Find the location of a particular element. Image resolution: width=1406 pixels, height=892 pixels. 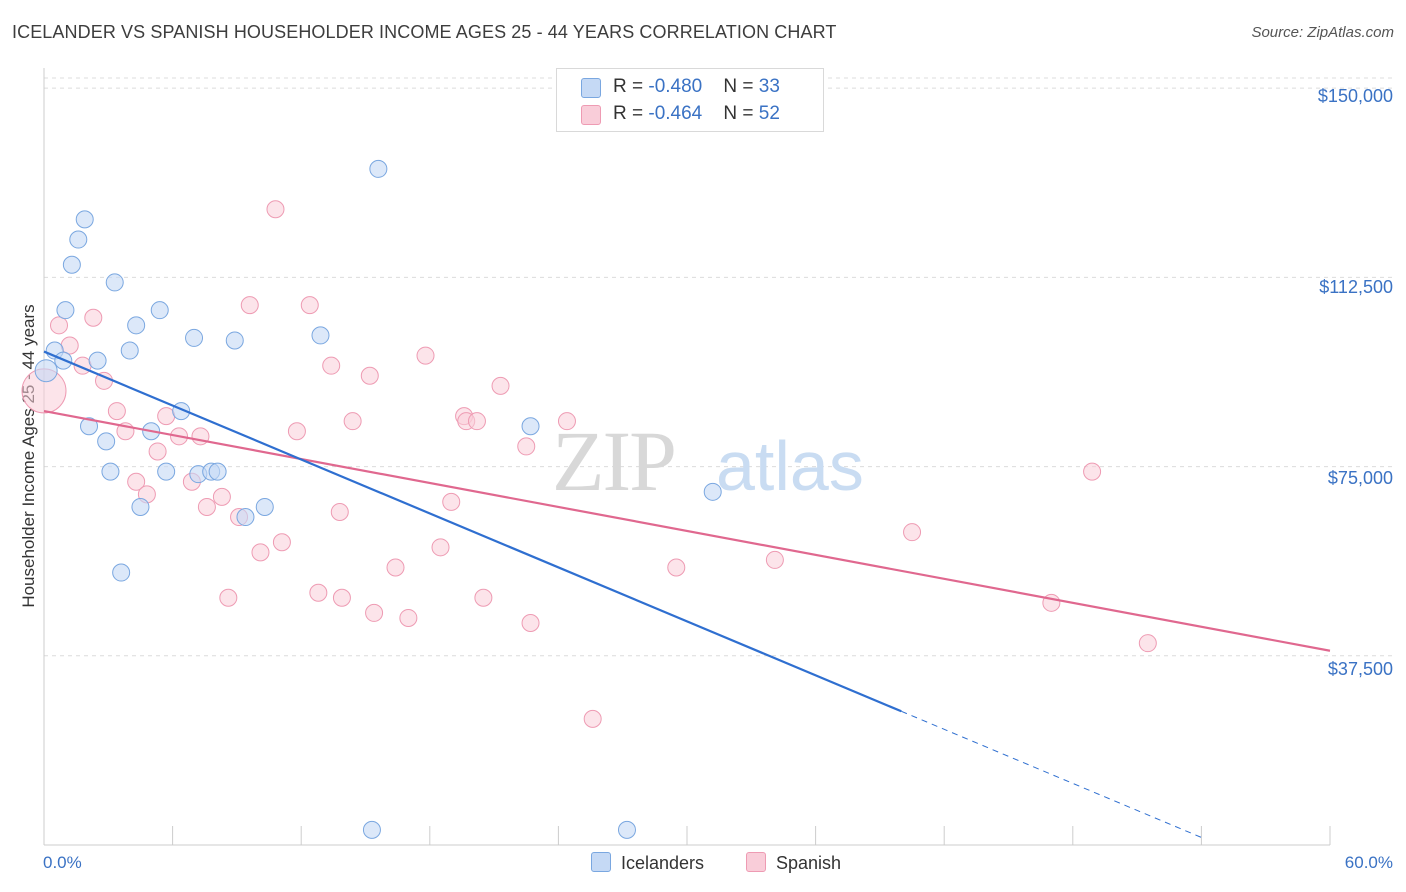

legend-r-value: -0.480 is located at coordinates (675, 86).